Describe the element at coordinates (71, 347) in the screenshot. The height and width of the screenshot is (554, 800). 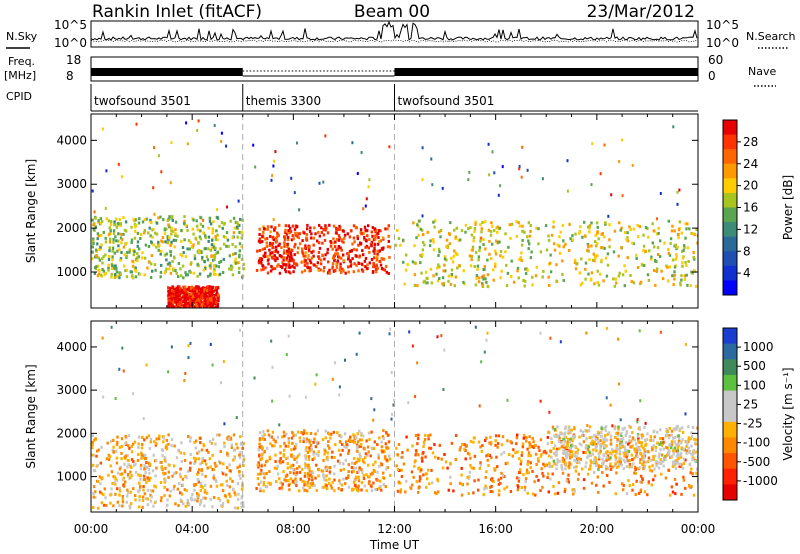
I see `y-tick-label: 4000` at that location.